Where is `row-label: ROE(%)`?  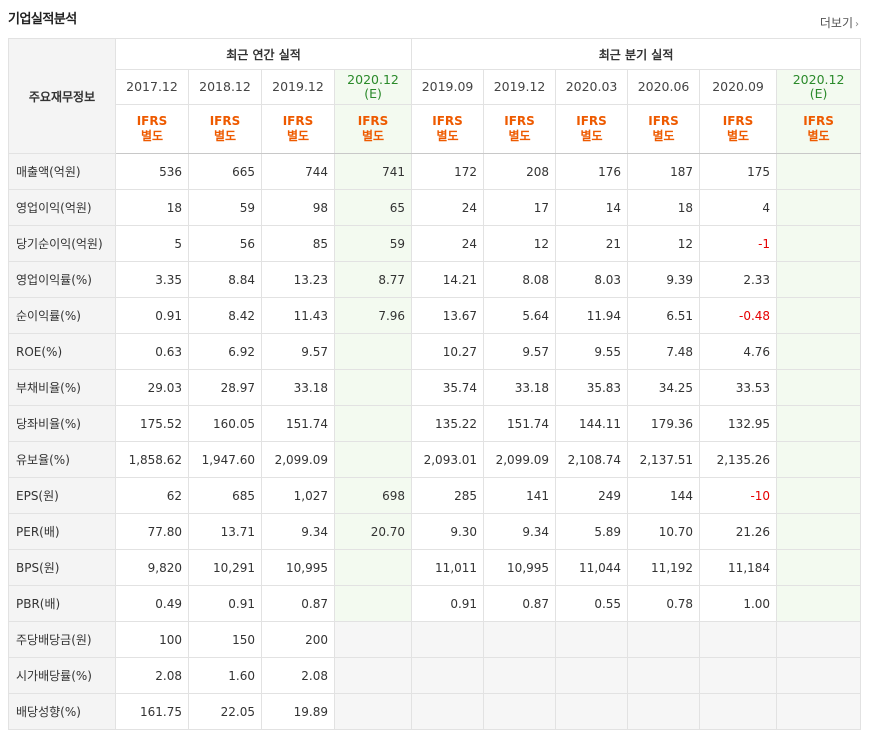
row-label: ROE(%) is located at coordinates (62, 351).